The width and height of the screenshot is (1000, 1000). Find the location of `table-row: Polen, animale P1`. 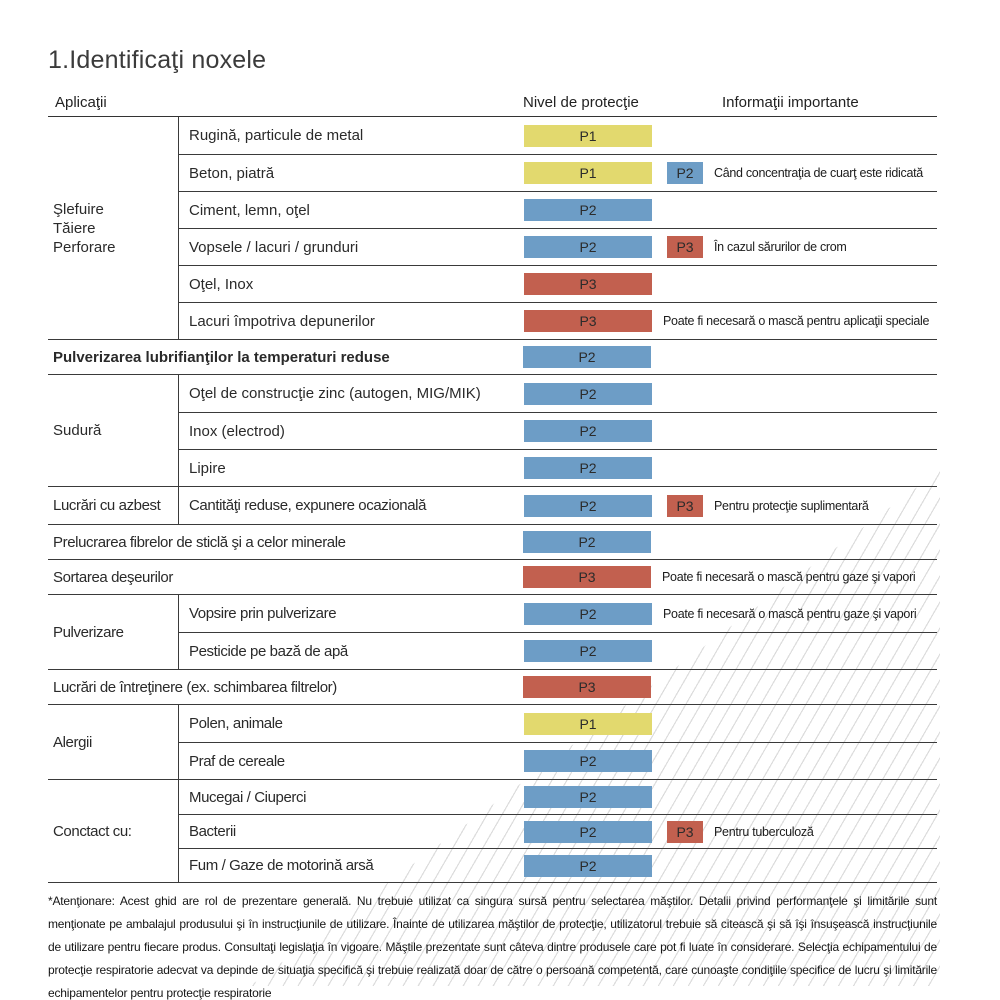

table-row: Polen, animale P1 is located at coordinates (558, 723).